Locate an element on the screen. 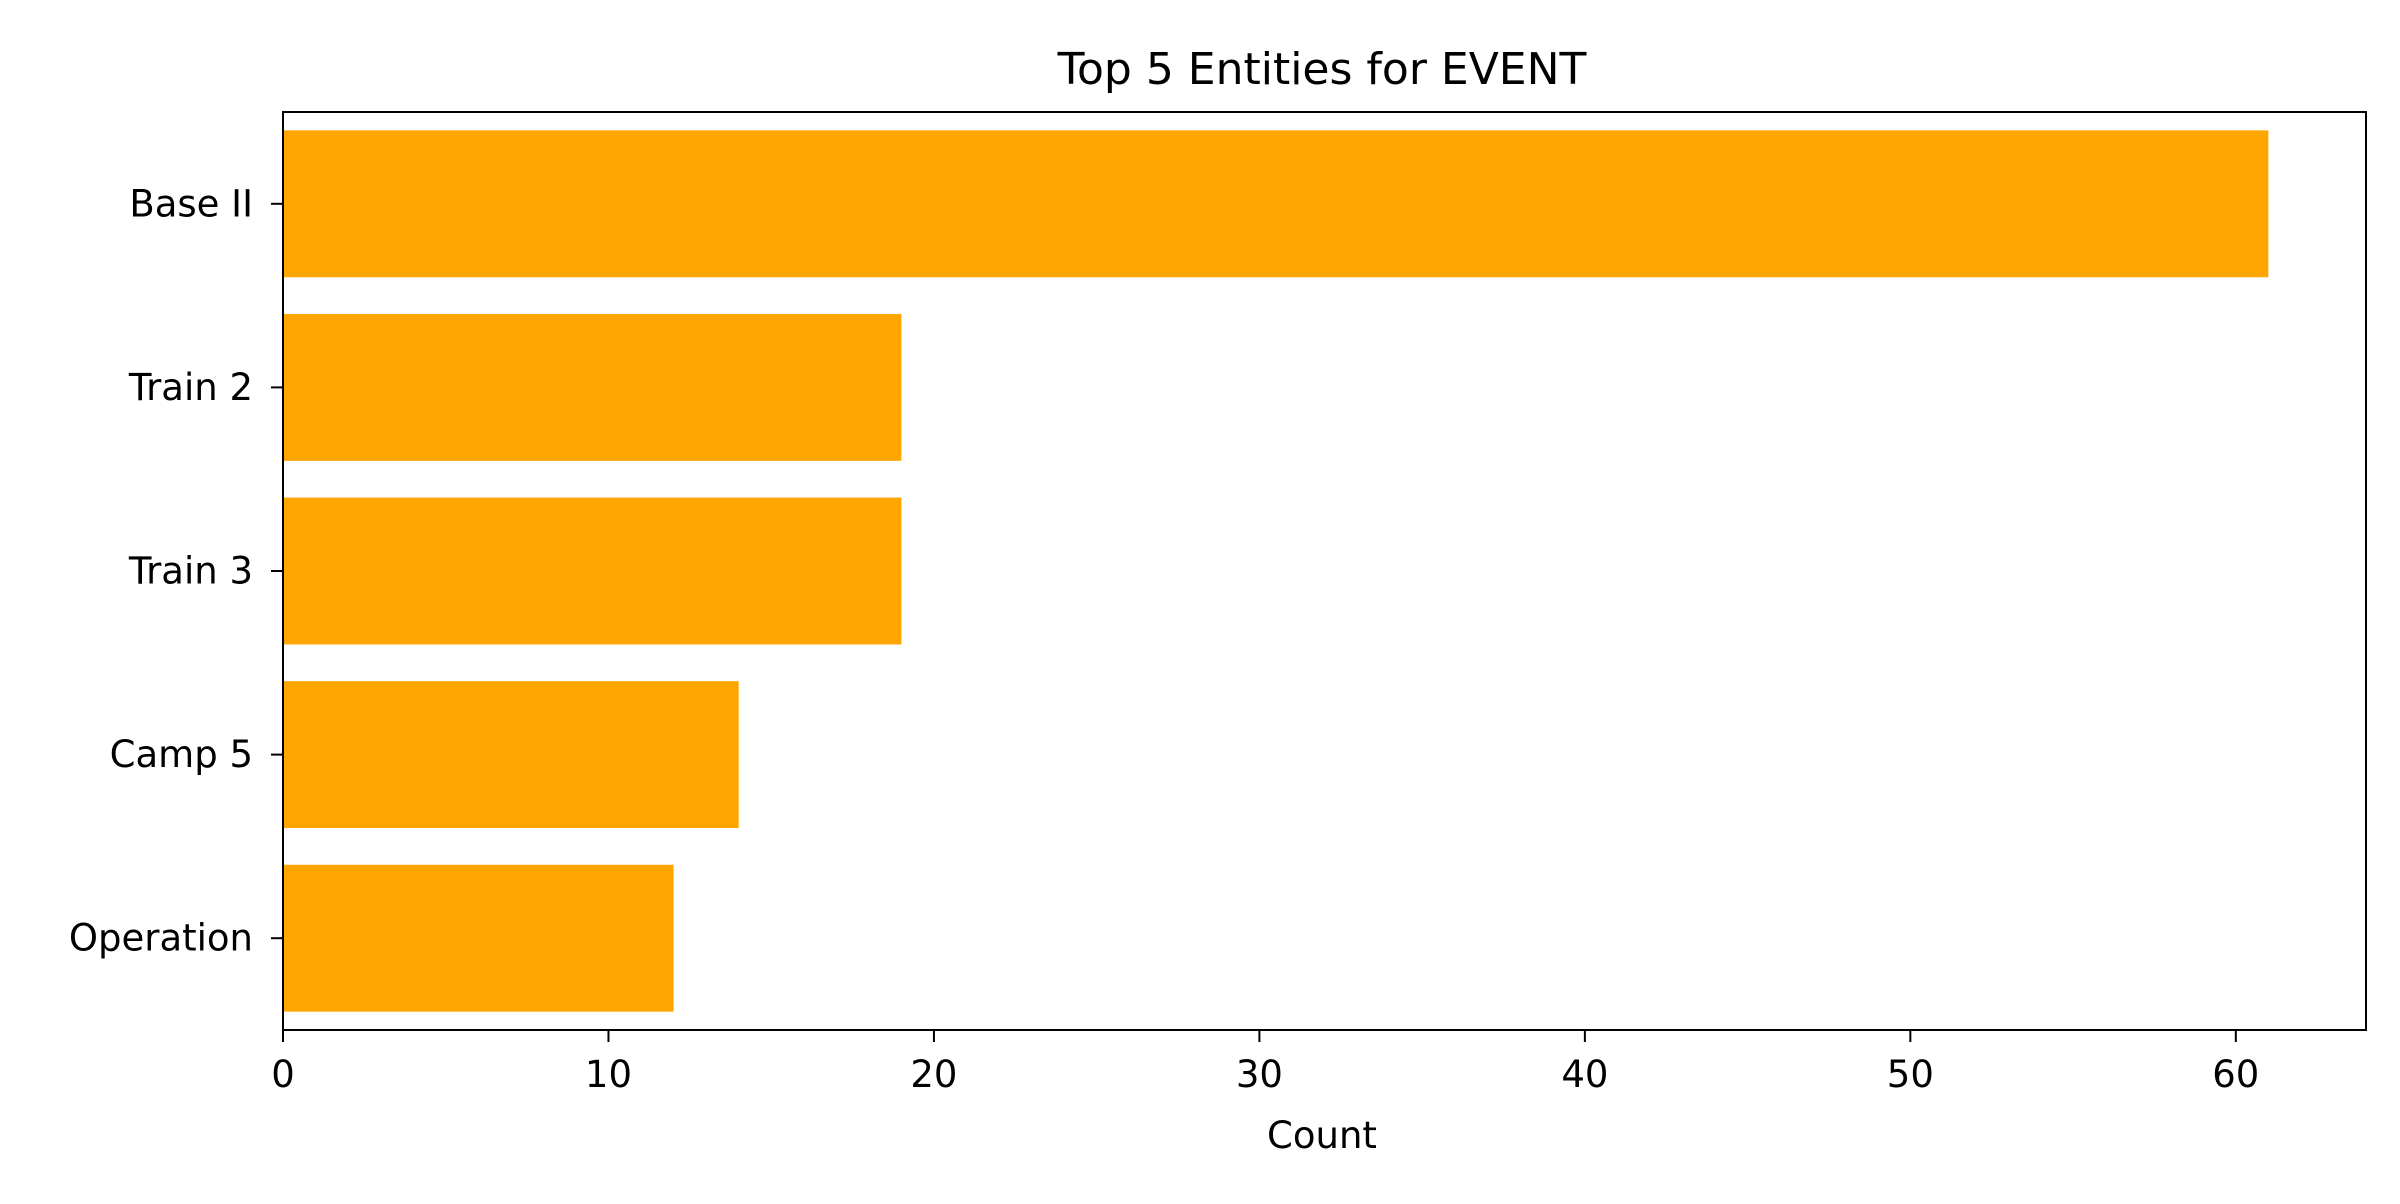 This screenshot has width=2400, height=1204. x-tick-label: 0 is located at coordinates (283, 1074).